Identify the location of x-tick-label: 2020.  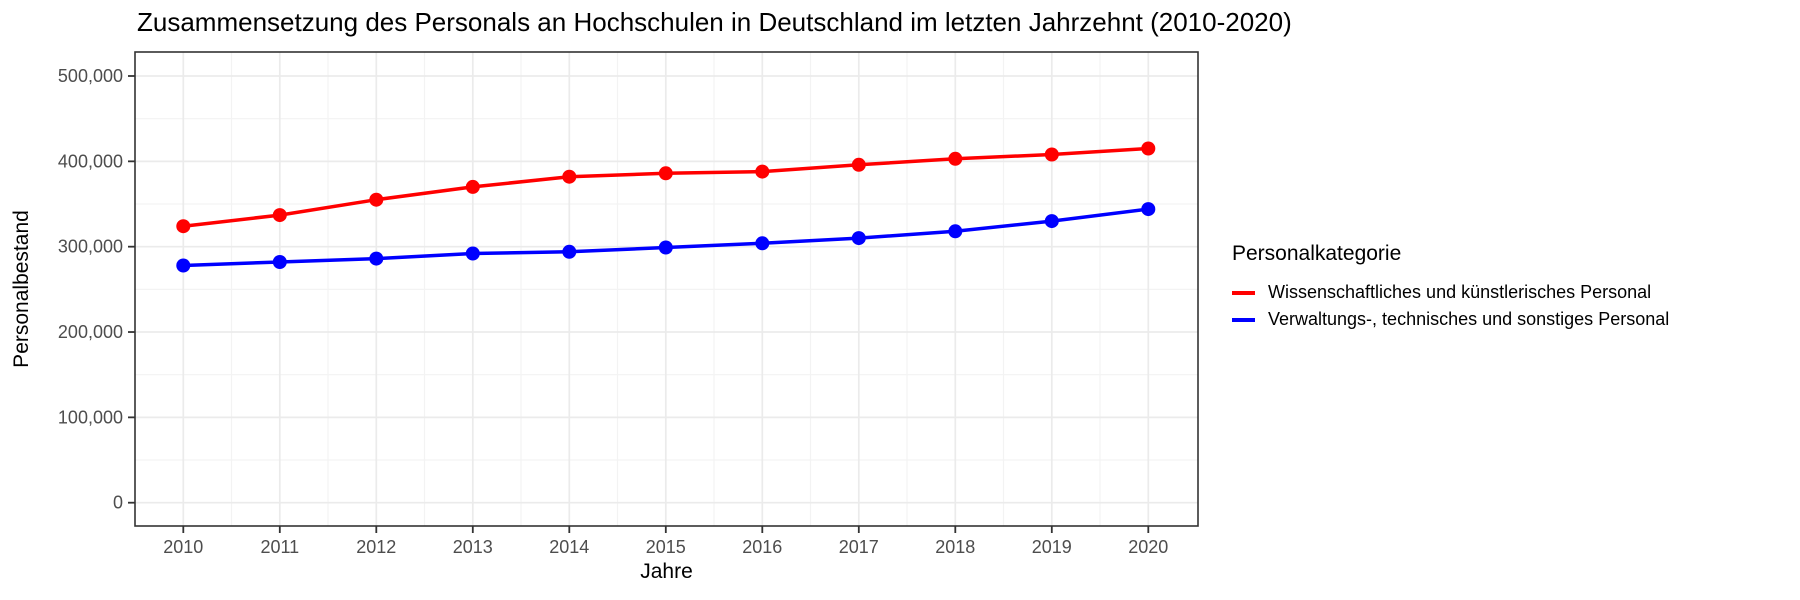
(1148, 547).